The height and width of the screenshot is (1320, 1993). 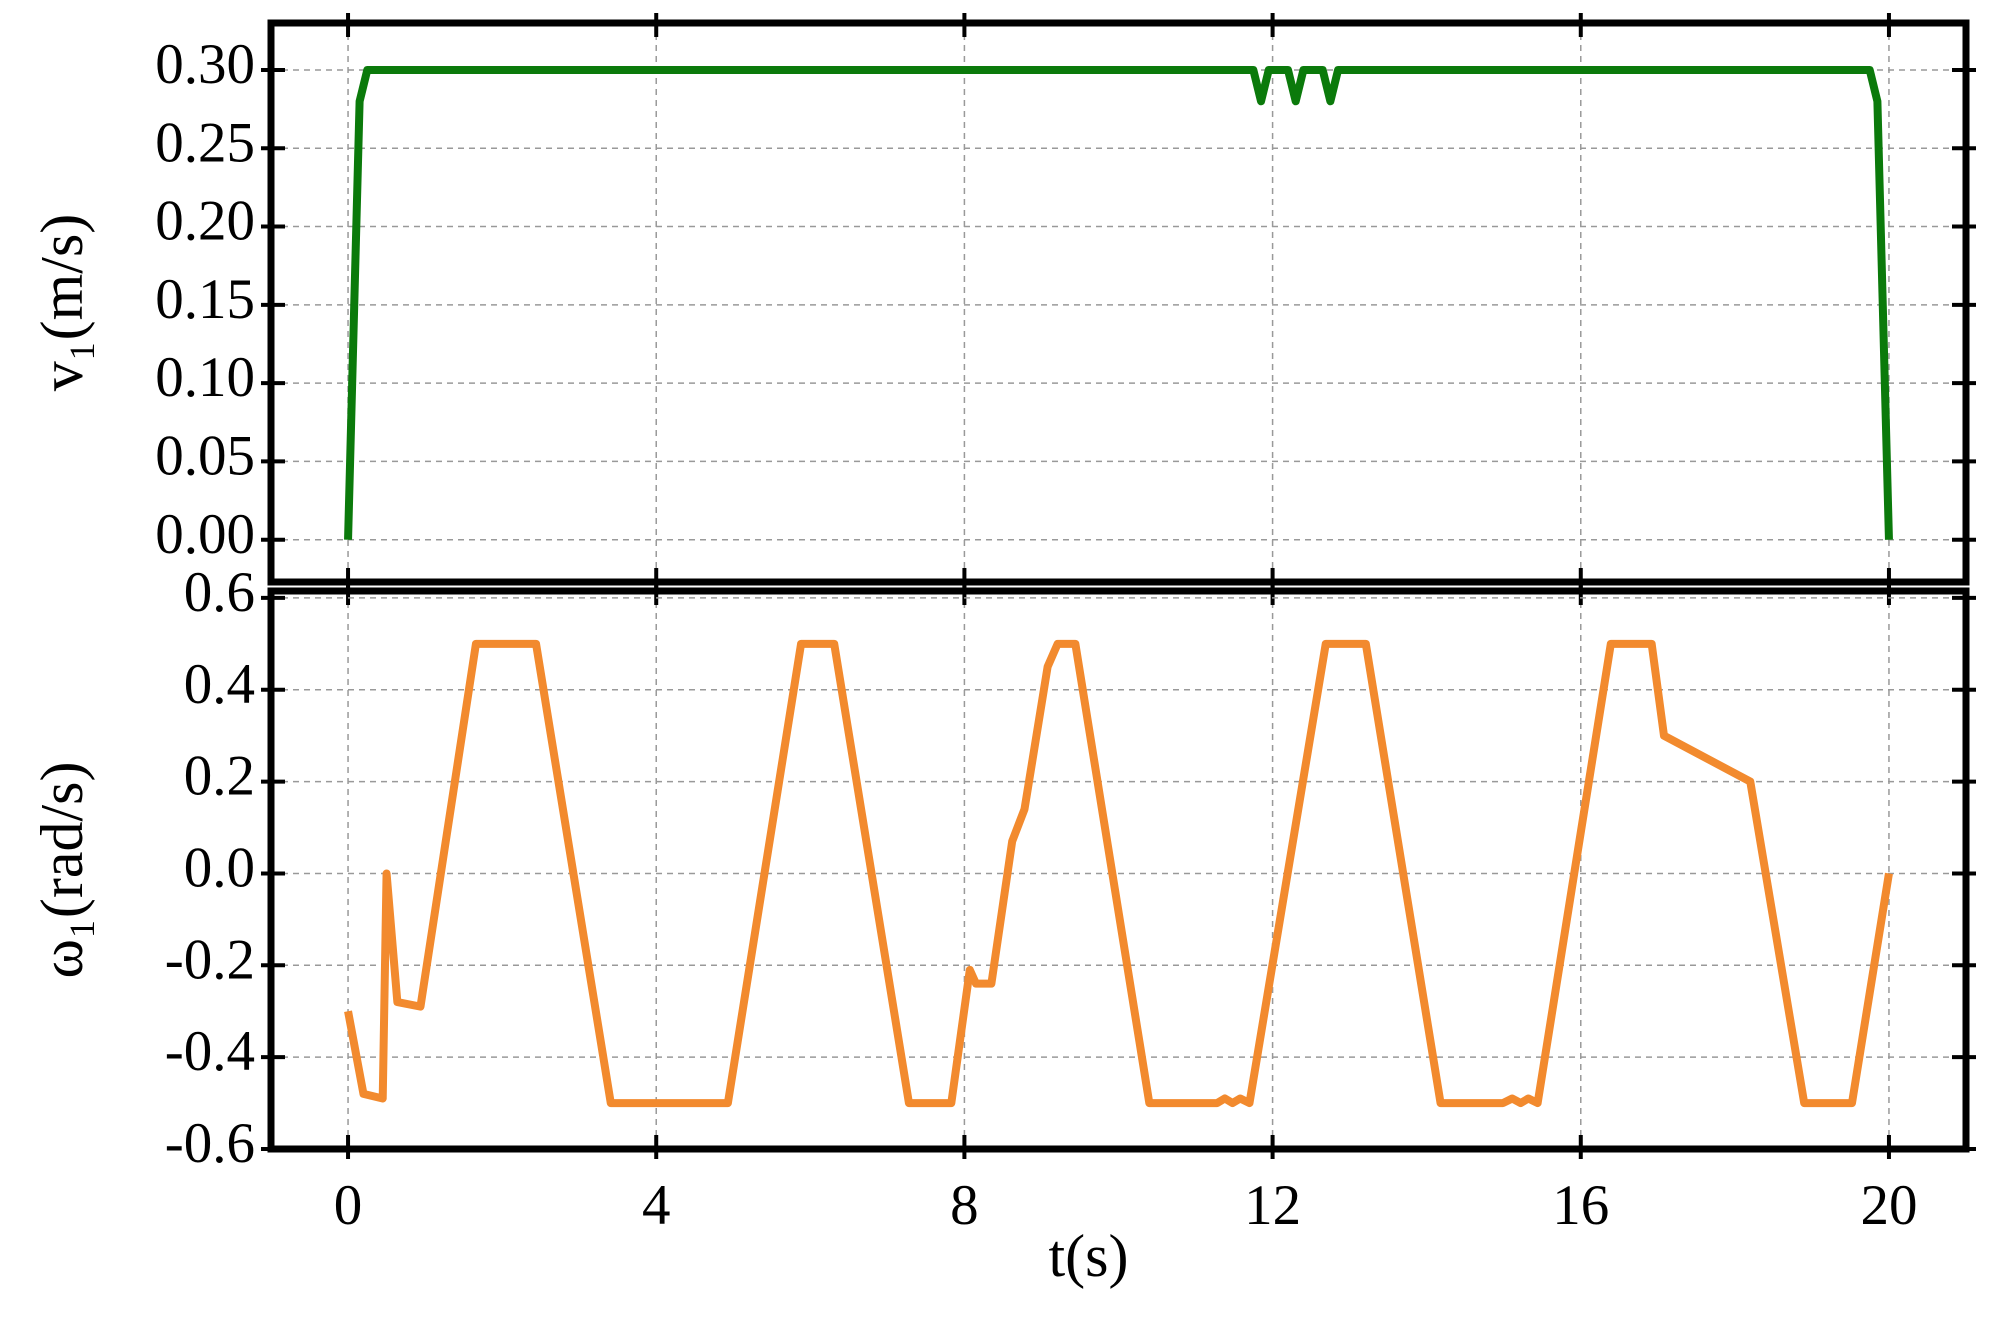 I want to click on y-tick-label: 0.30, so click(x=205, y=64).